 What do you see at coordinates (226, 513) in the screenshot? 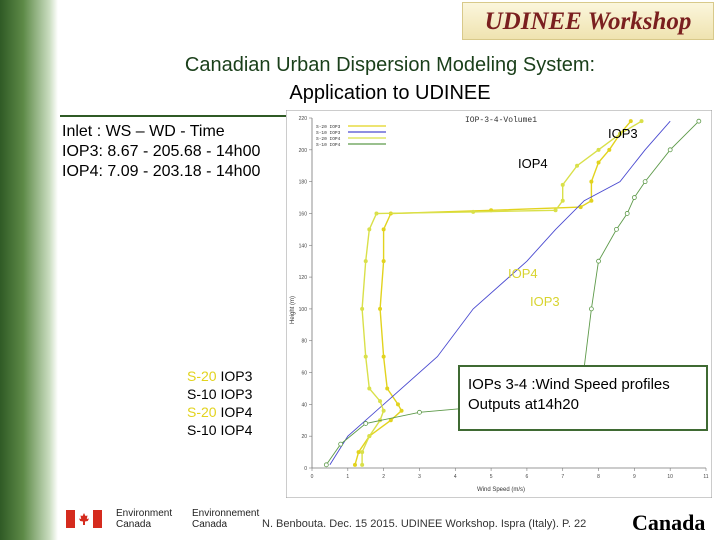
I see `env-fr-line-1: Environnement` at bounding box center [226, 513].